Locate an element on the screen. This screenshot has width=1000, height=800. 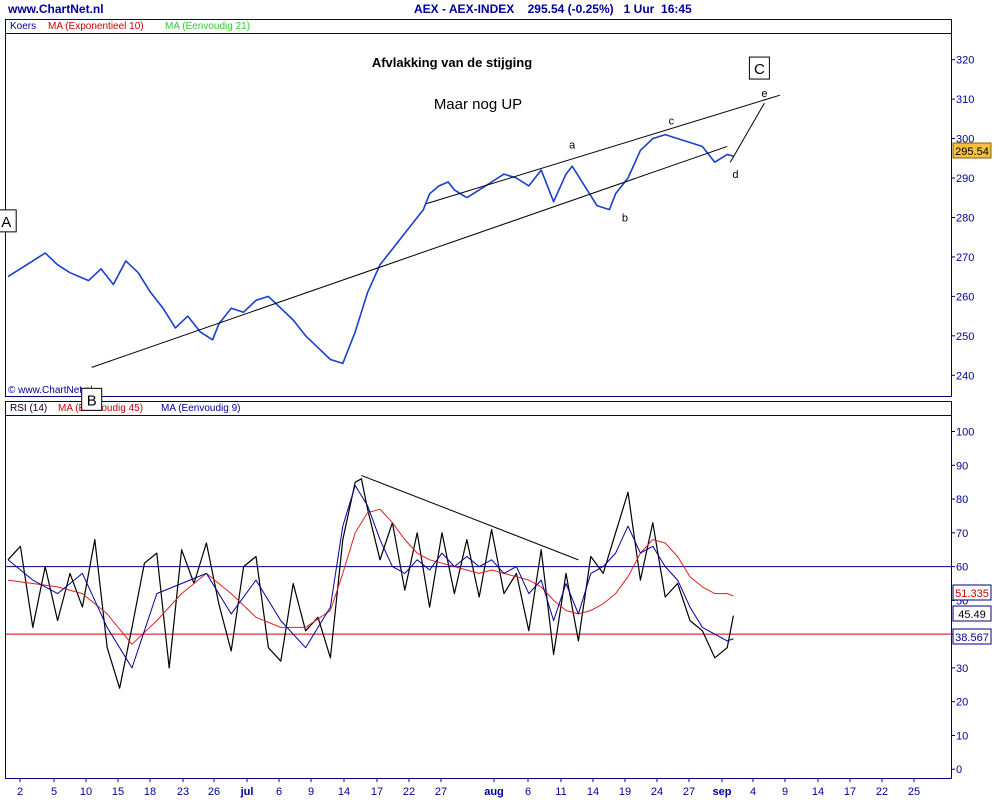
copyright: © www.ChartNet.nl is located at coordinates (50, 390).